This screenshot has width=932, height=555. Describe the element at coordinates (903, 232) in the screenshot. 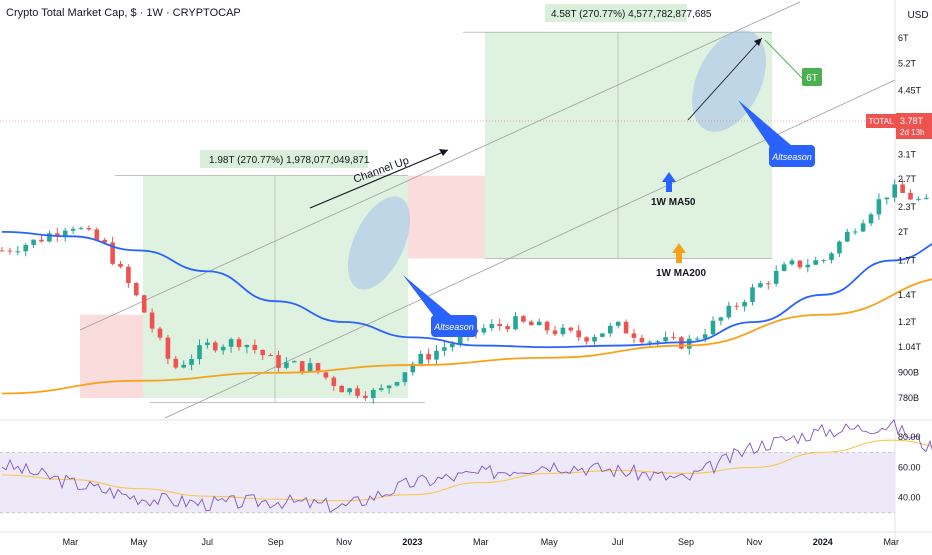

I see `y-tick-label: 2T` at that location.